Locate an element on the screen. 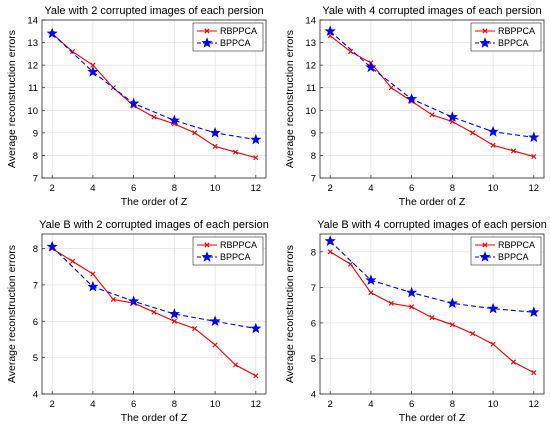  chart4-legend: RBPPCA BPPCA is located at coordinates (506, 251).